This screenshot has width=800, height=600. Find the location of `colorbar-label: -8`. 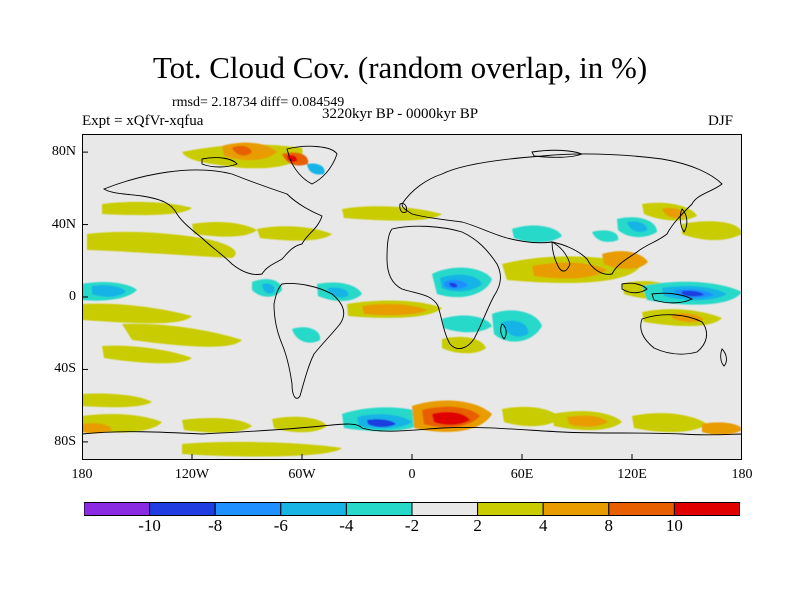

colorbar-label: -8 is located at coordinates (215, 525).